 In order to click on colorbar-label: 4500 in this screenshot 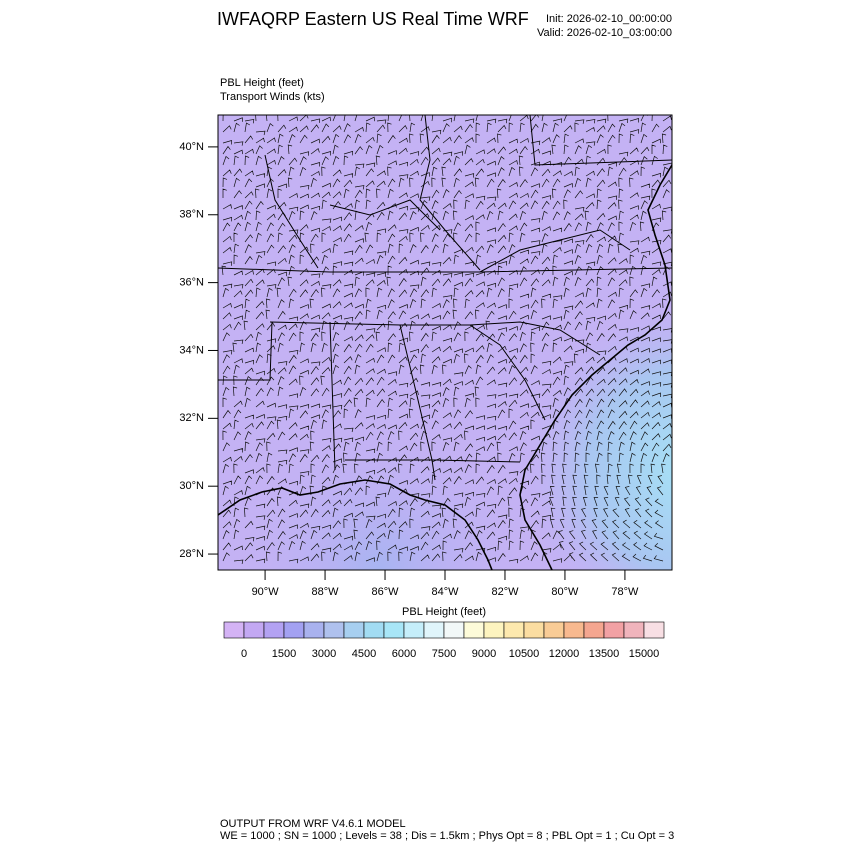, I will do `click(364, 654)`.